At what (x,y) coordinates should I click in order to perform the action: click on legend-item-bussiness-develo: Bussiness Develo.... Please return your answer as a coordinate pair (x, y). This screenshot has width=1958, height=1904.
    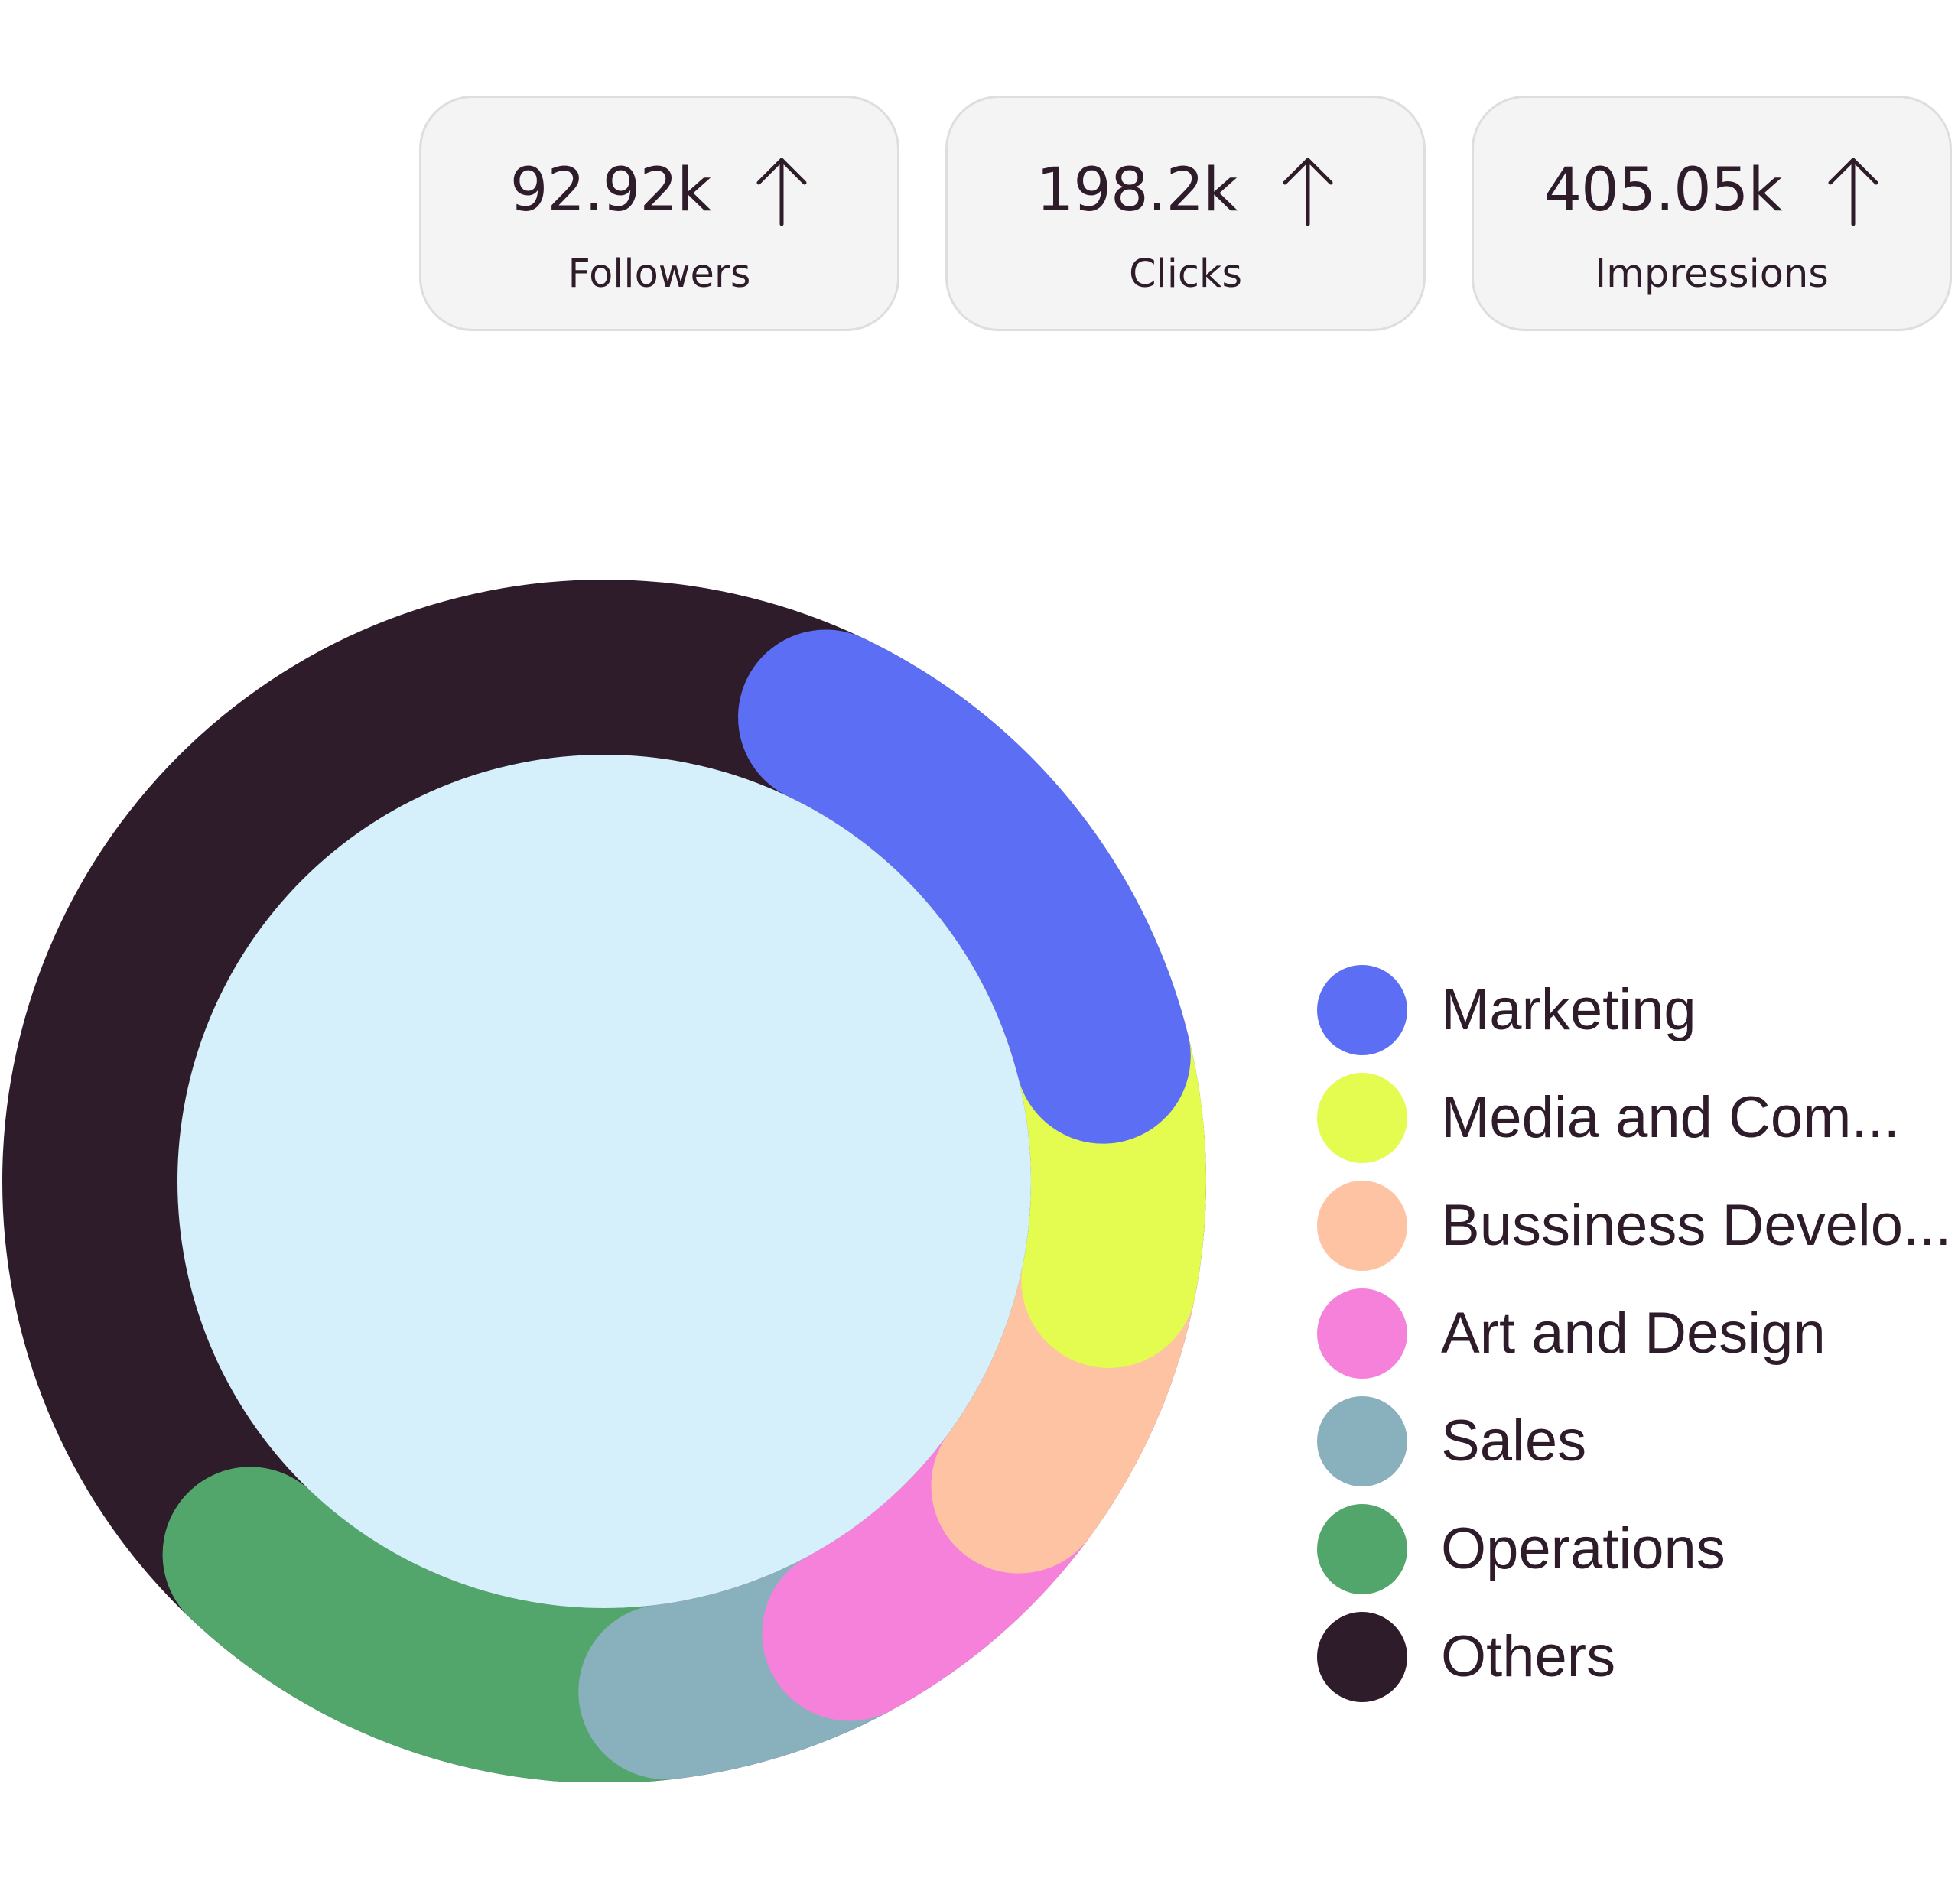
    Looking at the image, I should click on (1637, 1225).